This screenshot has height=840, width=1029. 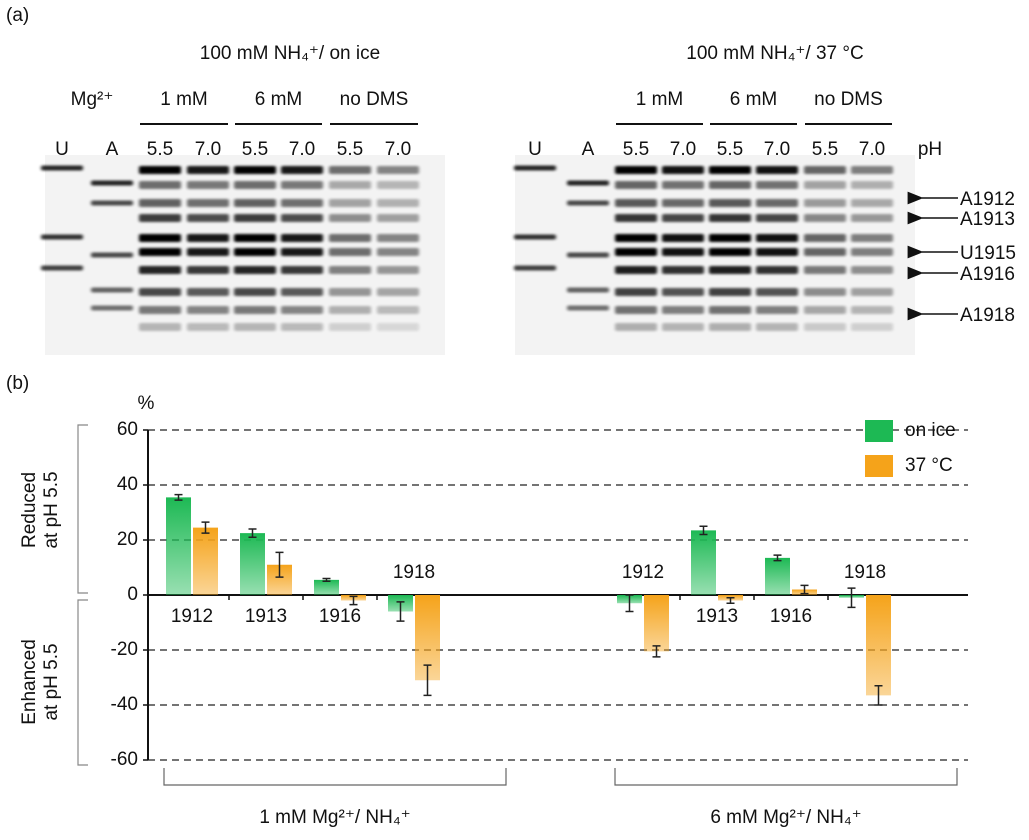 I want to click on legend-label: on ice, so click(x=930, y=430).